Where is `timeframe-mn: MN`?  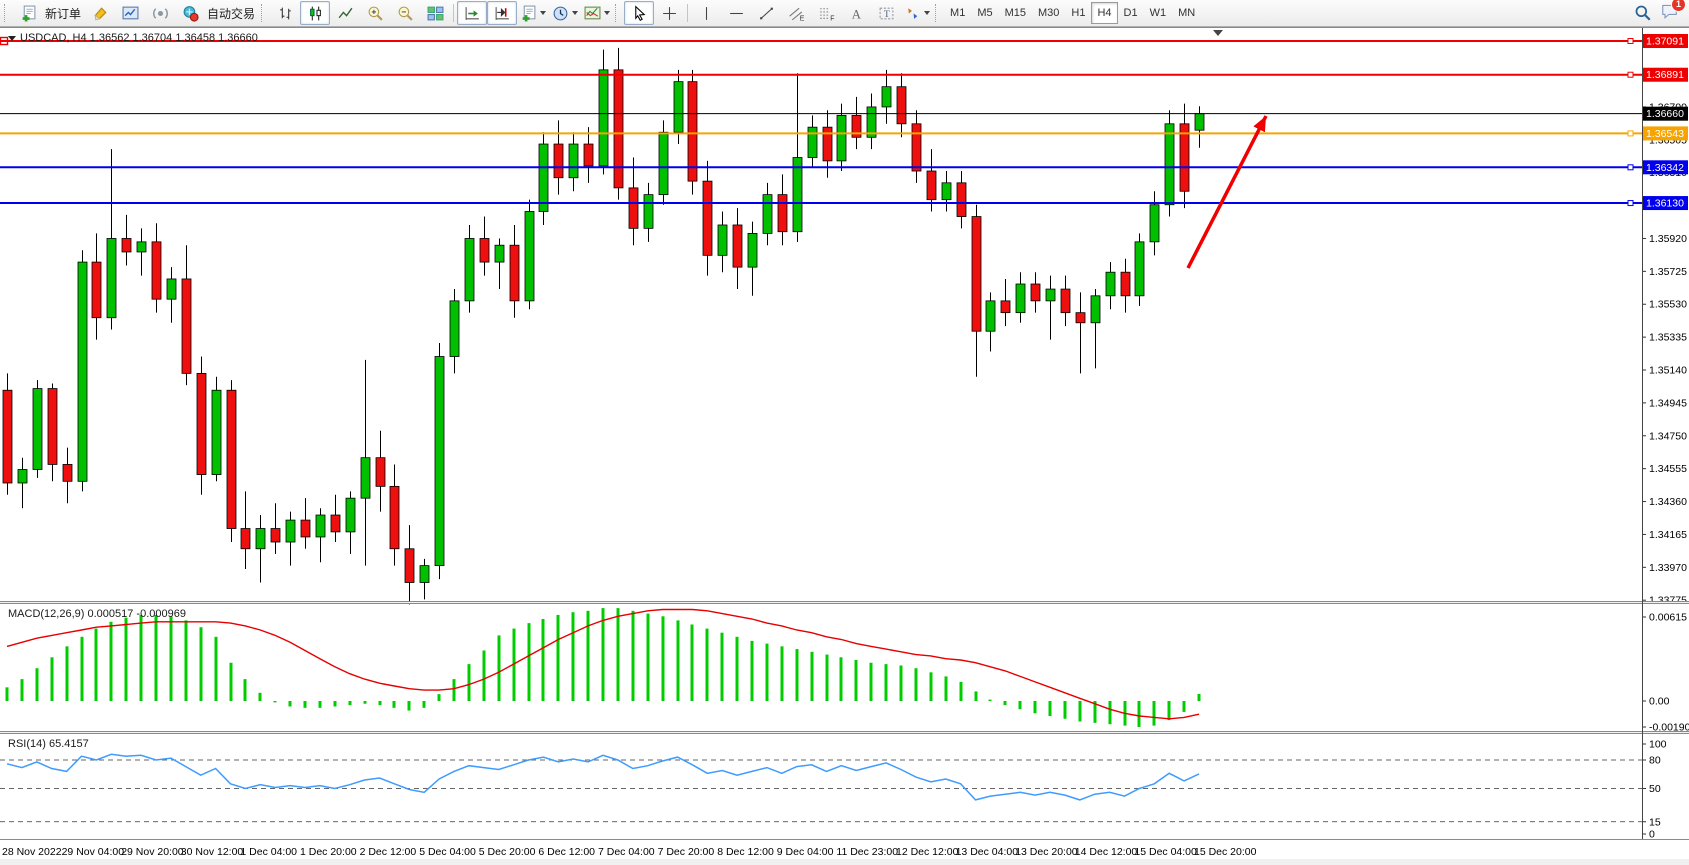
timeframe-mn: MN is located at coordinates (1187, 13).